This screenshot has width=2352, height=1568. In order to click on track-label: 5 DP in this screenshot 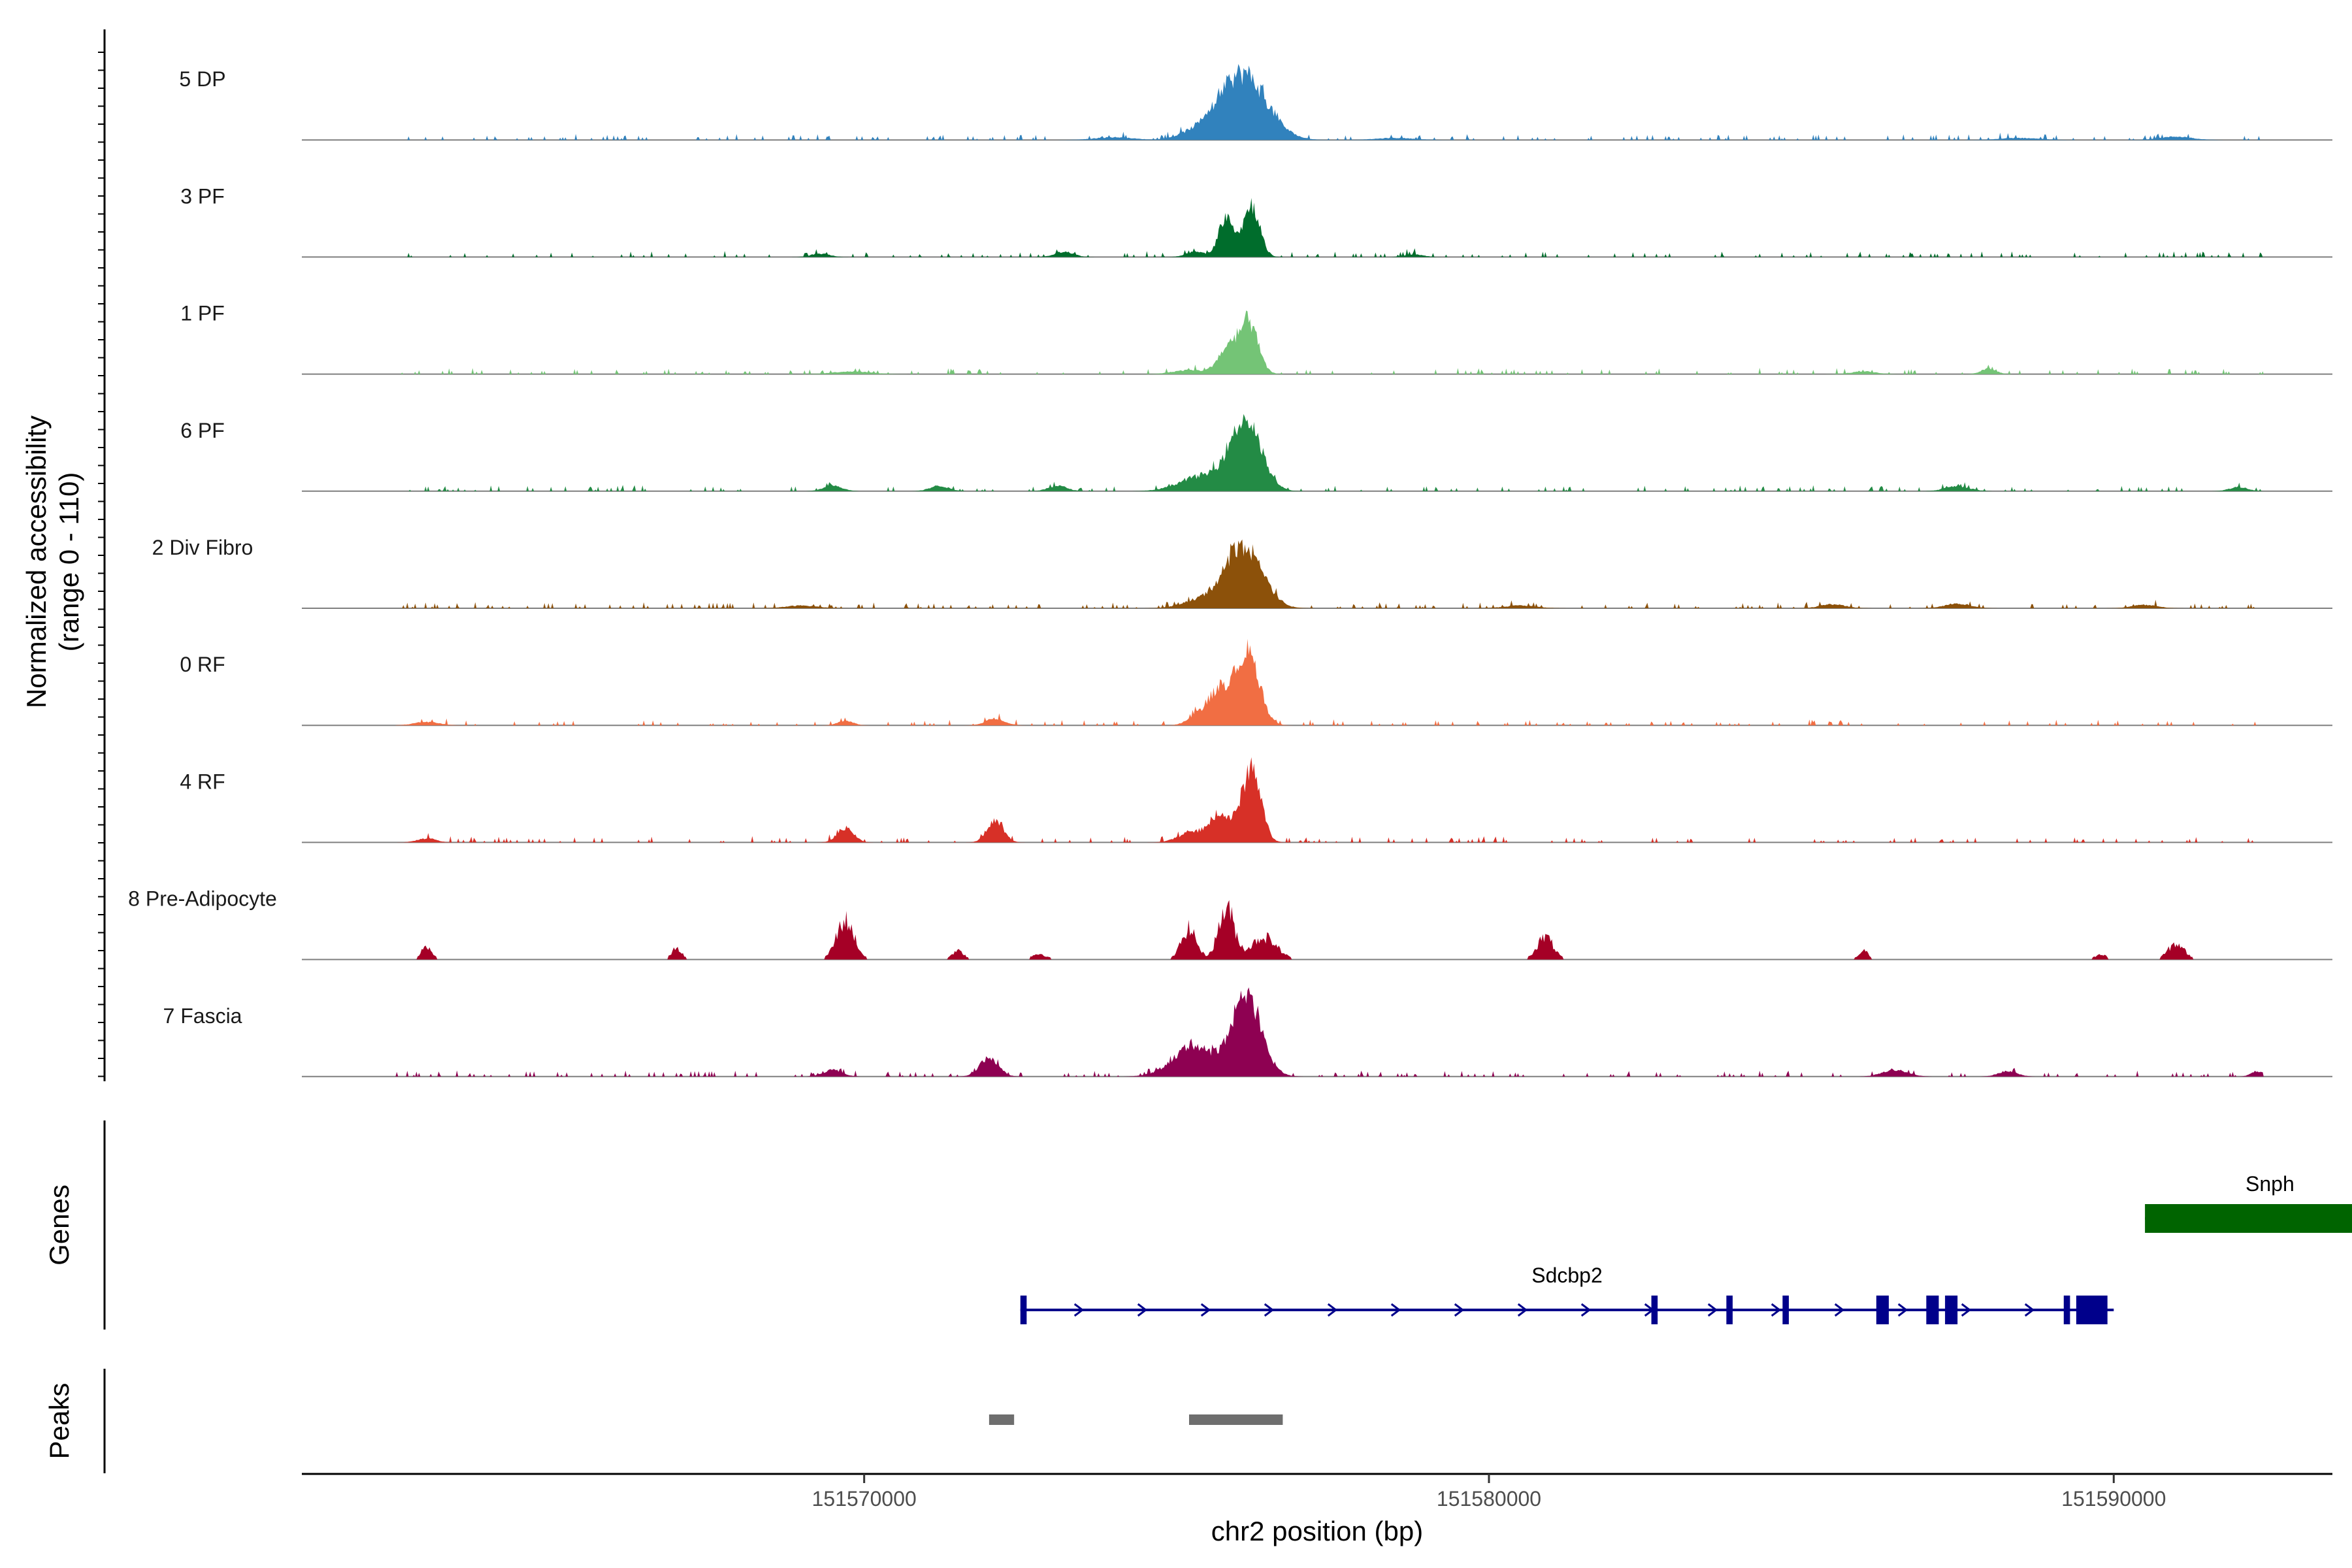, I will do `click(202, 79)`.